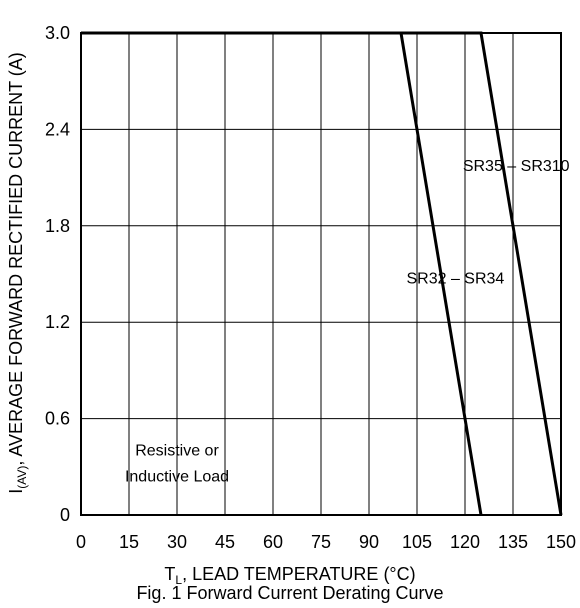 The height and width of the screenshot is (608, 580). I want to click on x-axis-label-main: T, so click(169, 574).